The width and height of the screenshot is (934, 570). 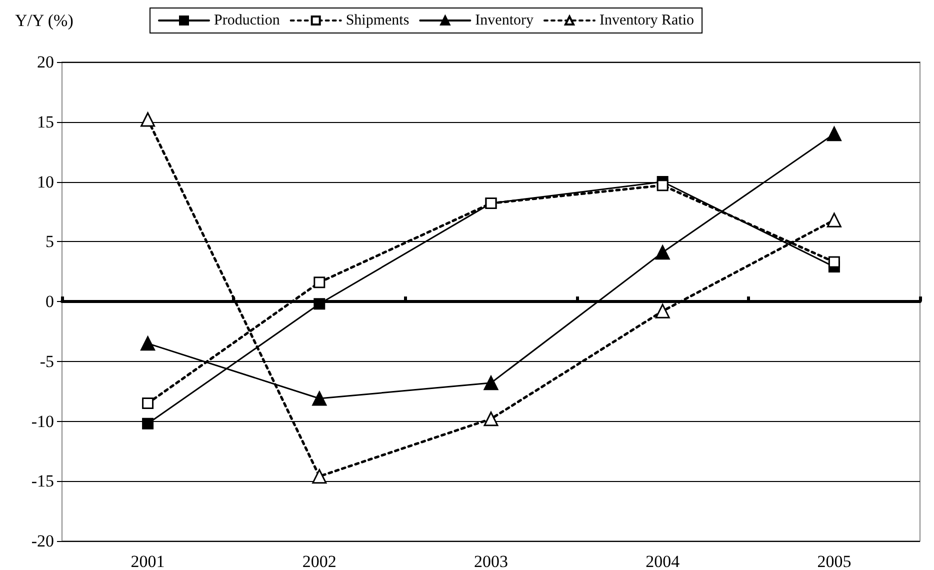 What do you see at coordinates (44, 20) in the screenshot?
I see `y-axis-title: Y/Y (%)` at bounding box center [44, 20].